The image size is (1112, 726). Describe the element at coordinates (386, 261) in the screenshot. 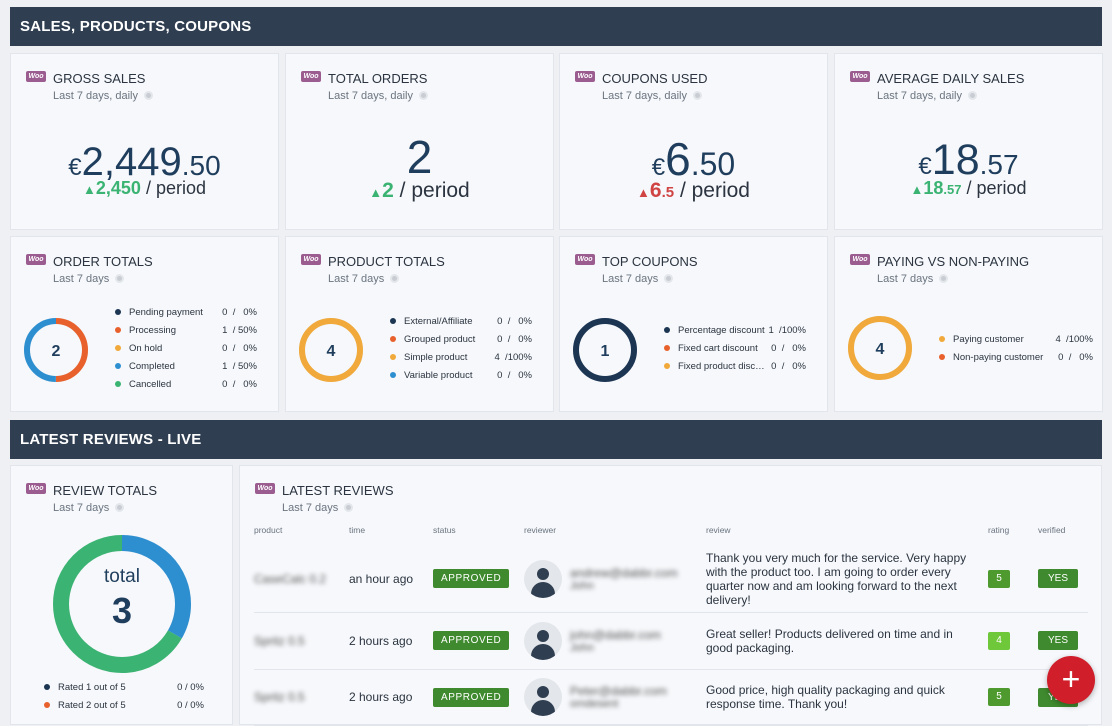

I see `card-title: PRODUCT TOTALS` at that location.